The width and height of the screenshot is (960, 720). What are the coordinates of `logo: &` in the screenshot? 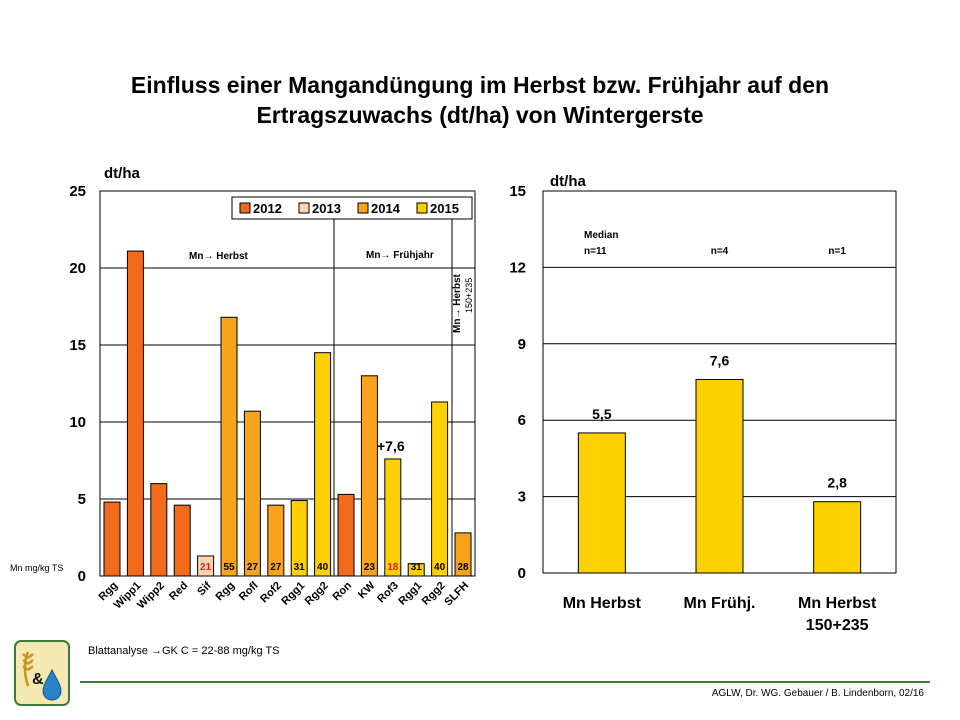 It's located at (42, 673).